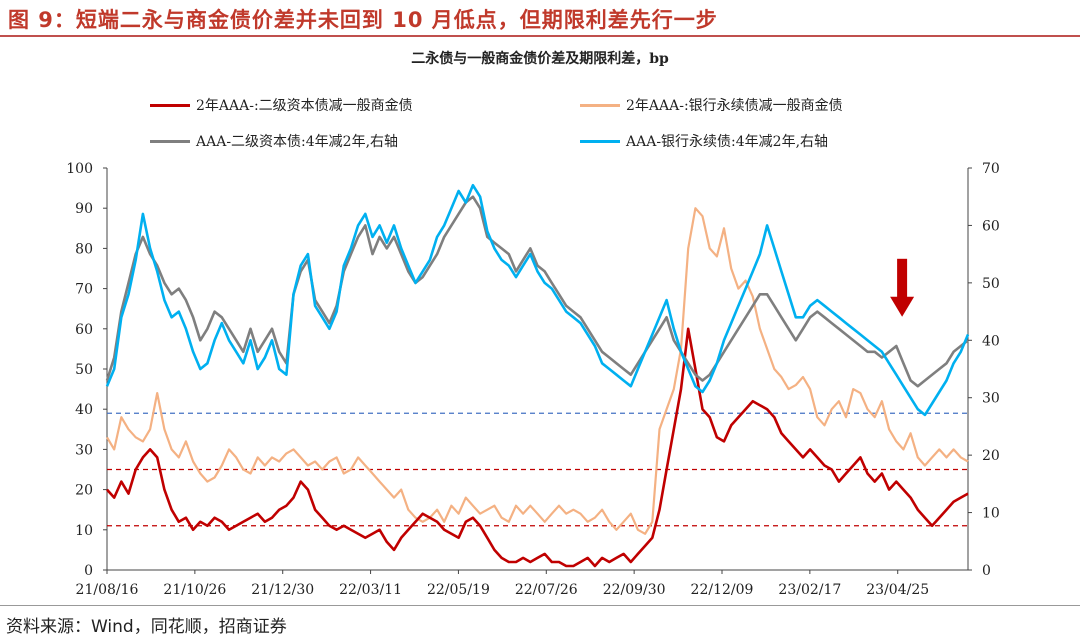  Describe the element at coordinates (600, 105) in the screenshot. I see `legend-swatch-orange` at that location.